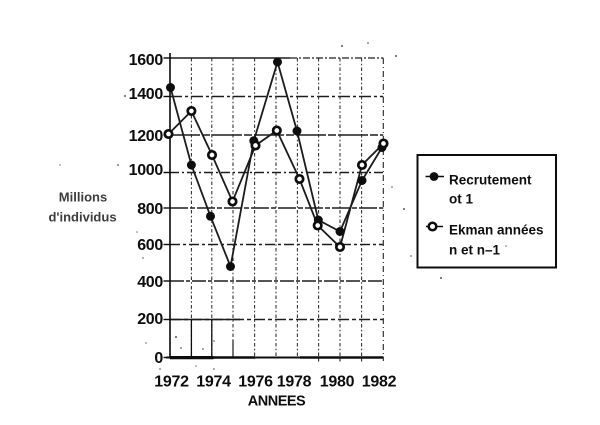 This screenshot has height=425, width=600. Describe the element at coordinates (337, 382) in the screenshot. I see `svg-text: 1980` at that location.